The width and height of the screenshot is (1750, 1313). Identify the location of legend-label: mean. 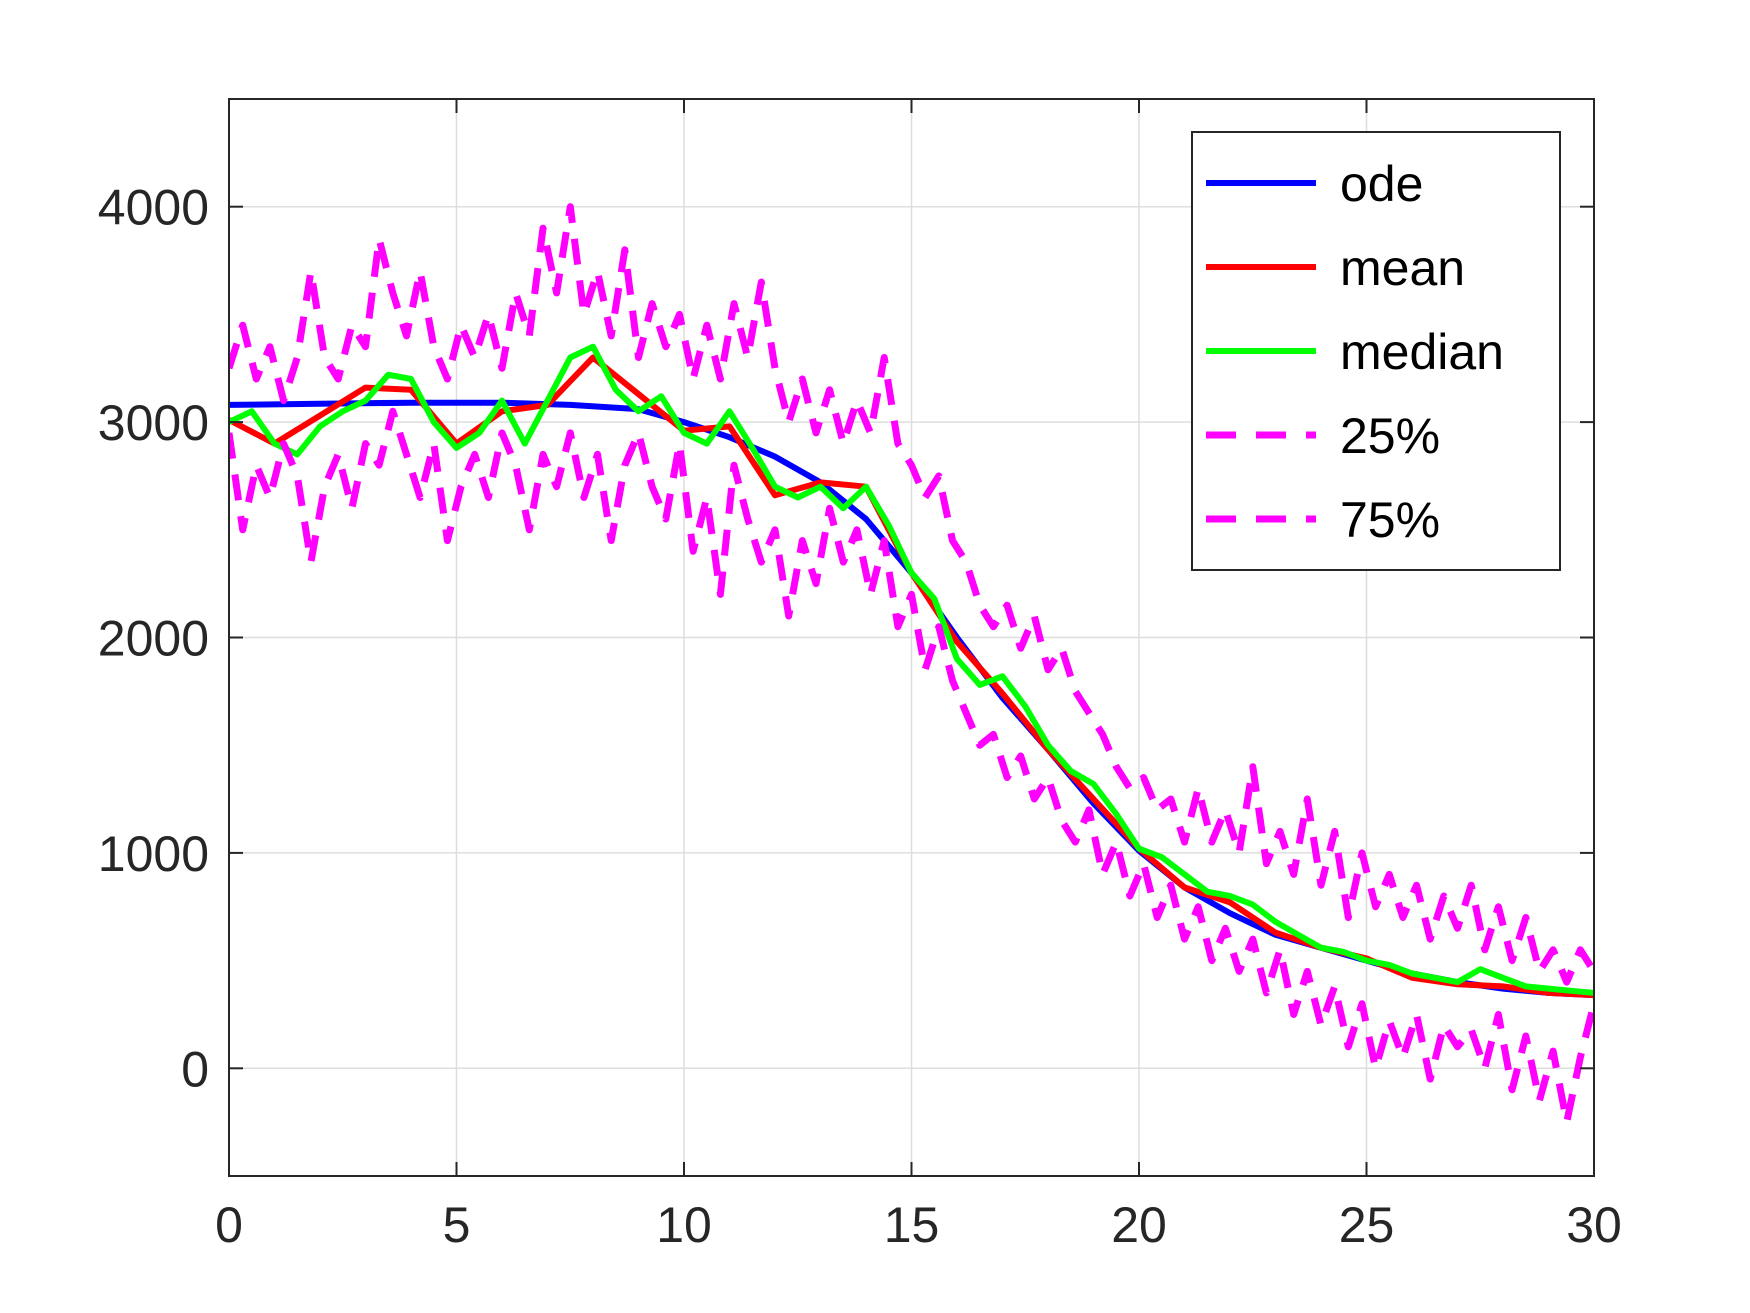
(1402, 268).